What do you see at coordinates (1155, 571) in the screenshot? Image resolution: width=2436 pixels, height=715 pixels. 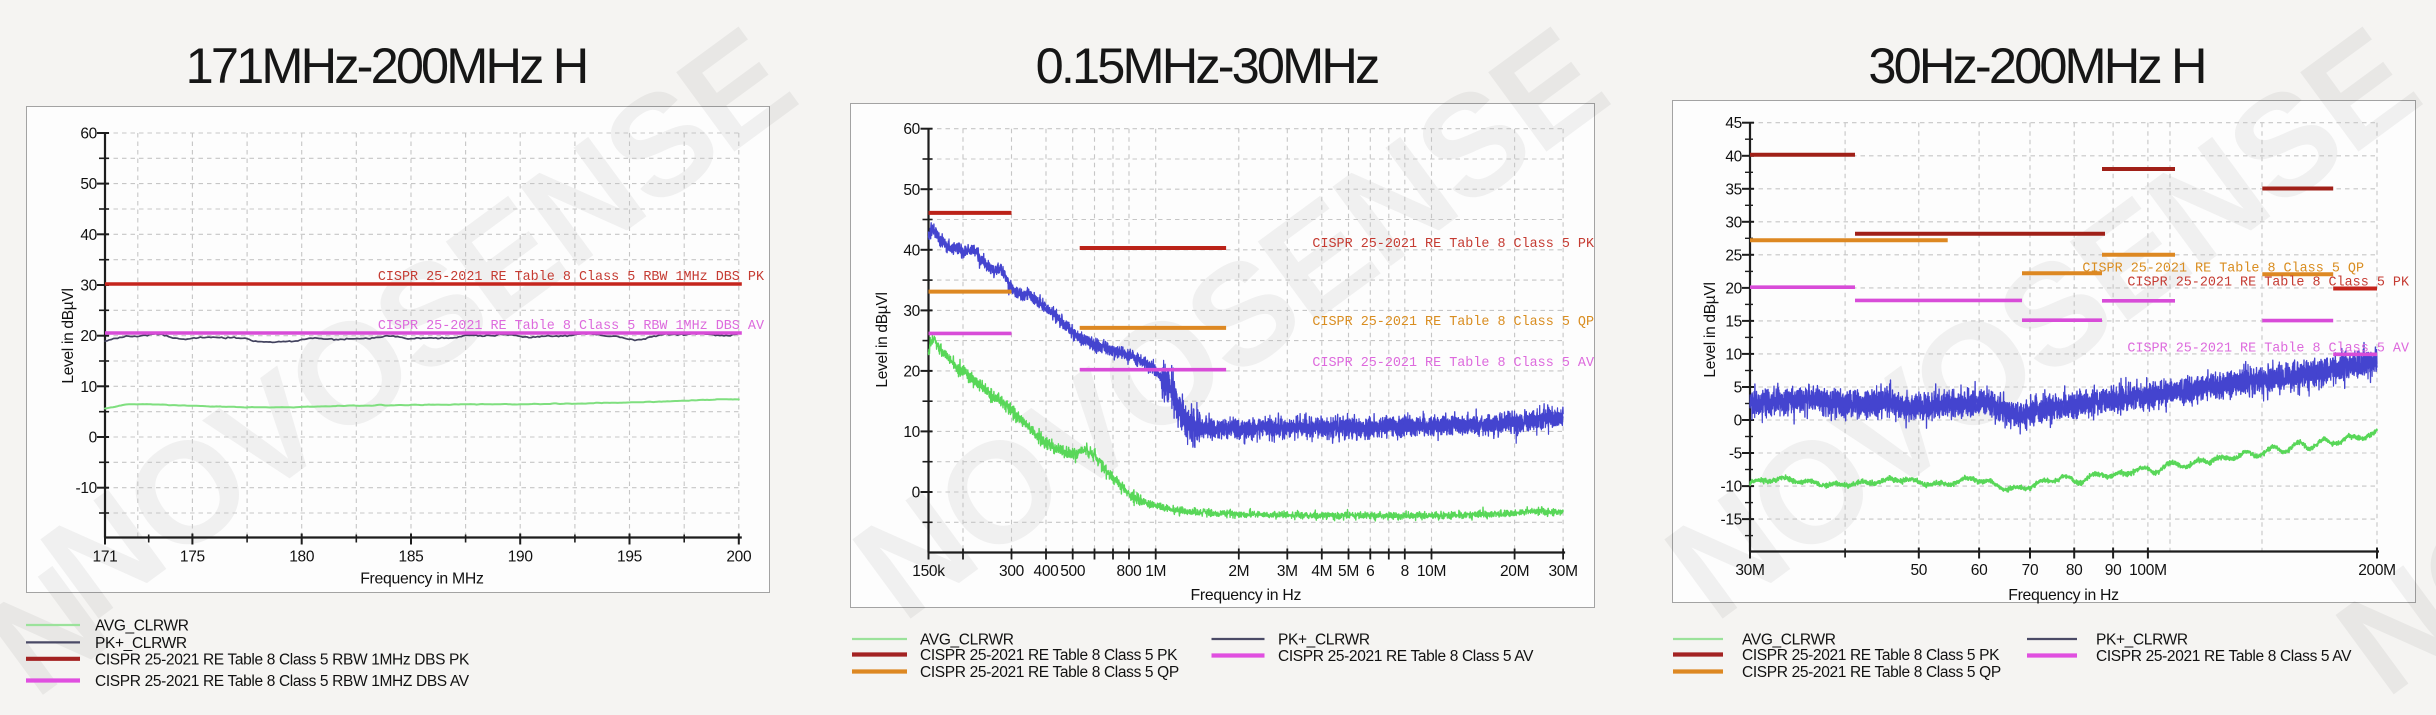 I see `svg-text: 1M` at bounding box center [1155, 571].